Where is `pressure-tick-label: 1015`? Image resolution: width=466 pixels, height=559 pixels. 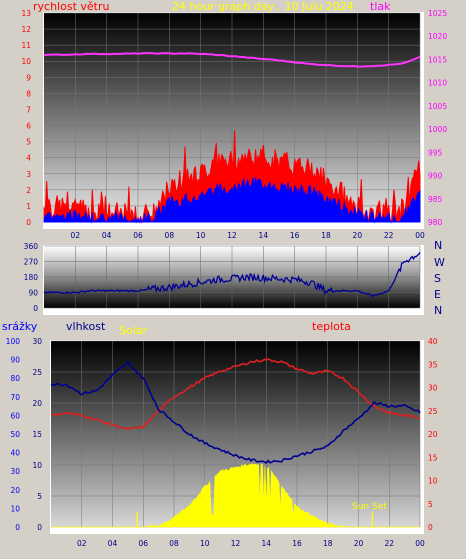
pressure-tick-label: 1015 is located at coordinates (437, 59).